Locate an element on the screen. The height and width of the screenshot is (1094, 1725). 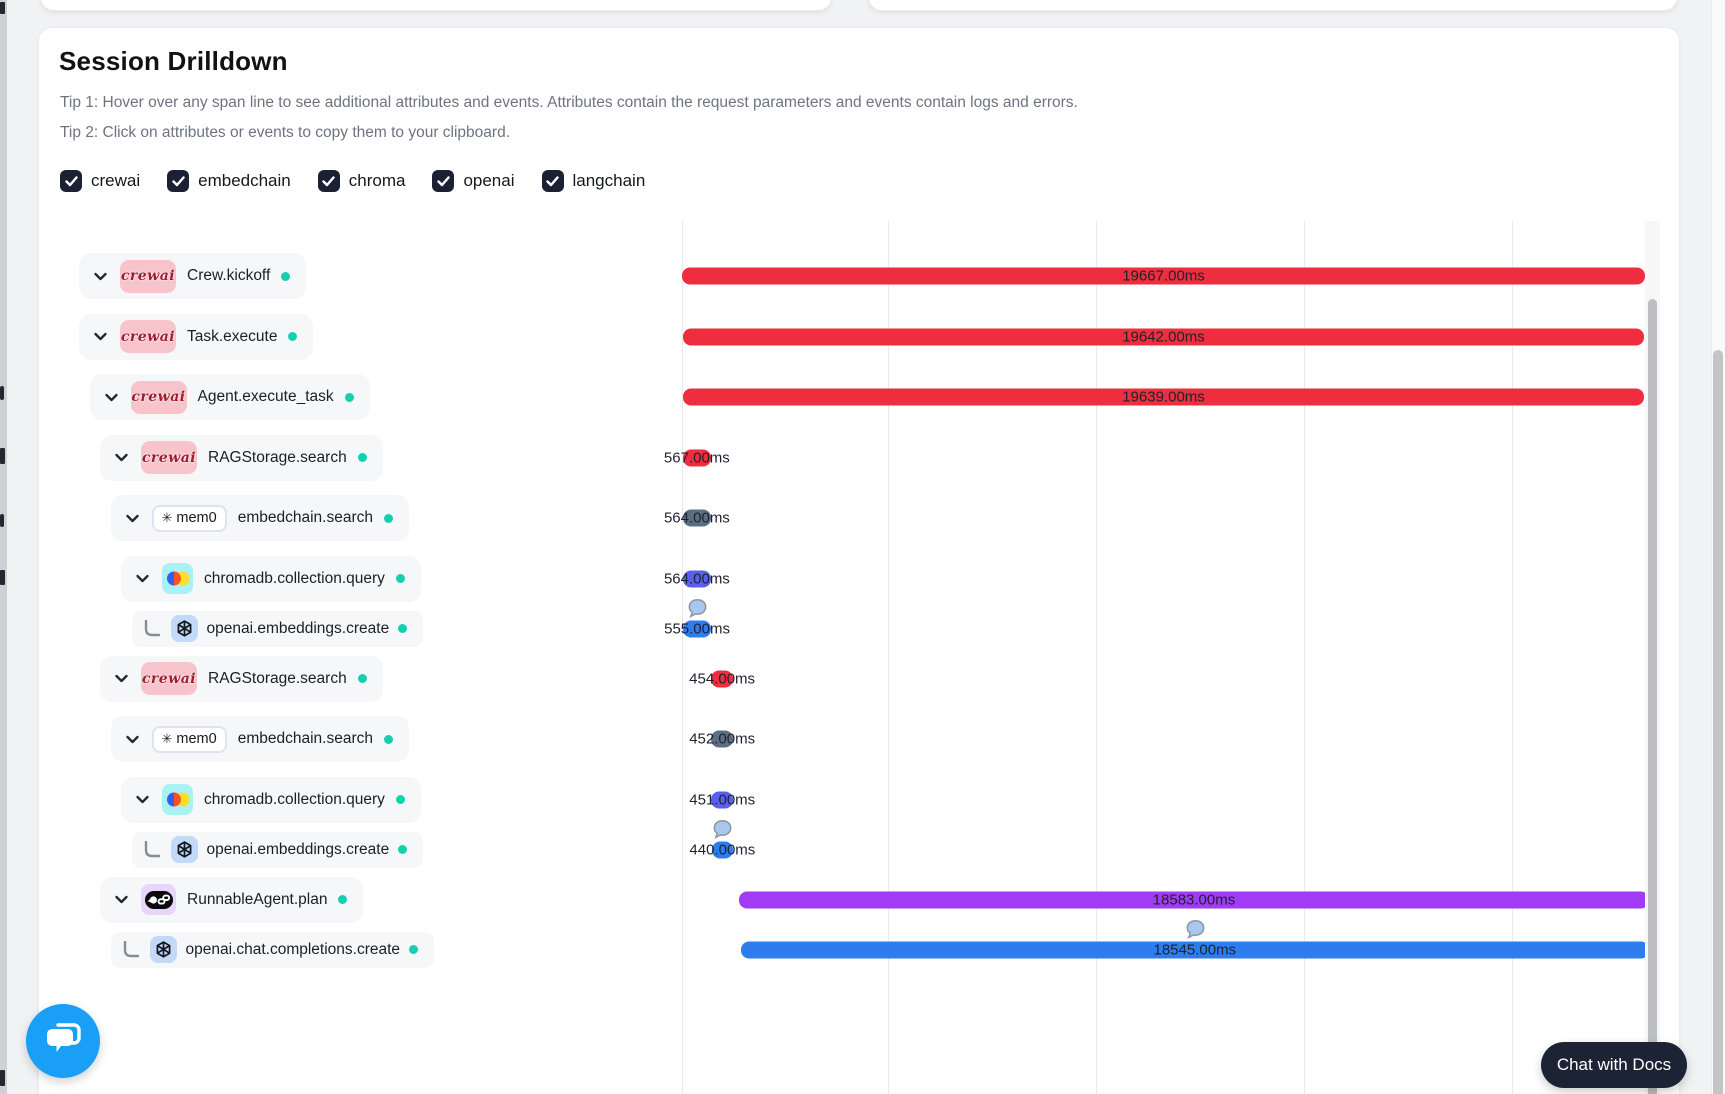
langchain-logo-icon is located at coordinates (158, 899).